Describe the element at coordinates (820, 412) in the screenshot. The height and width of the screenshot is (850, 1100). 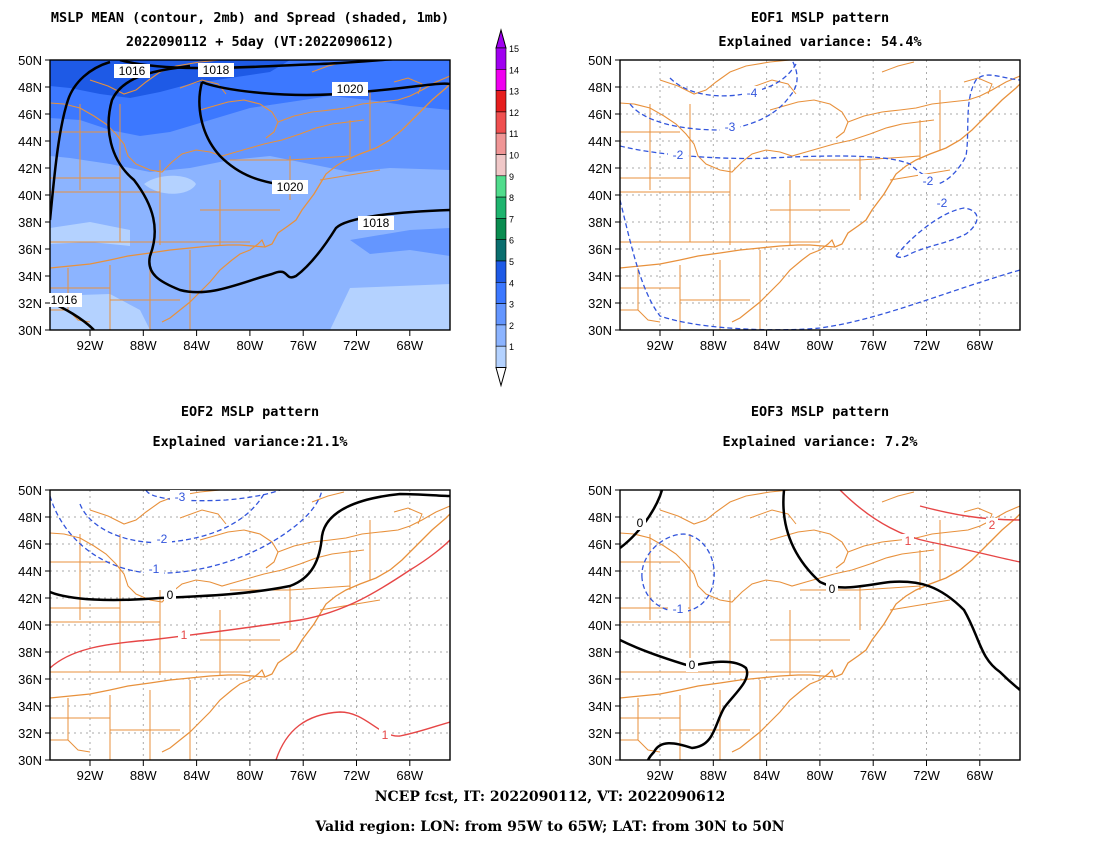
I see `panel4-title-line1: EOF3 MSLP pattern` at that location.